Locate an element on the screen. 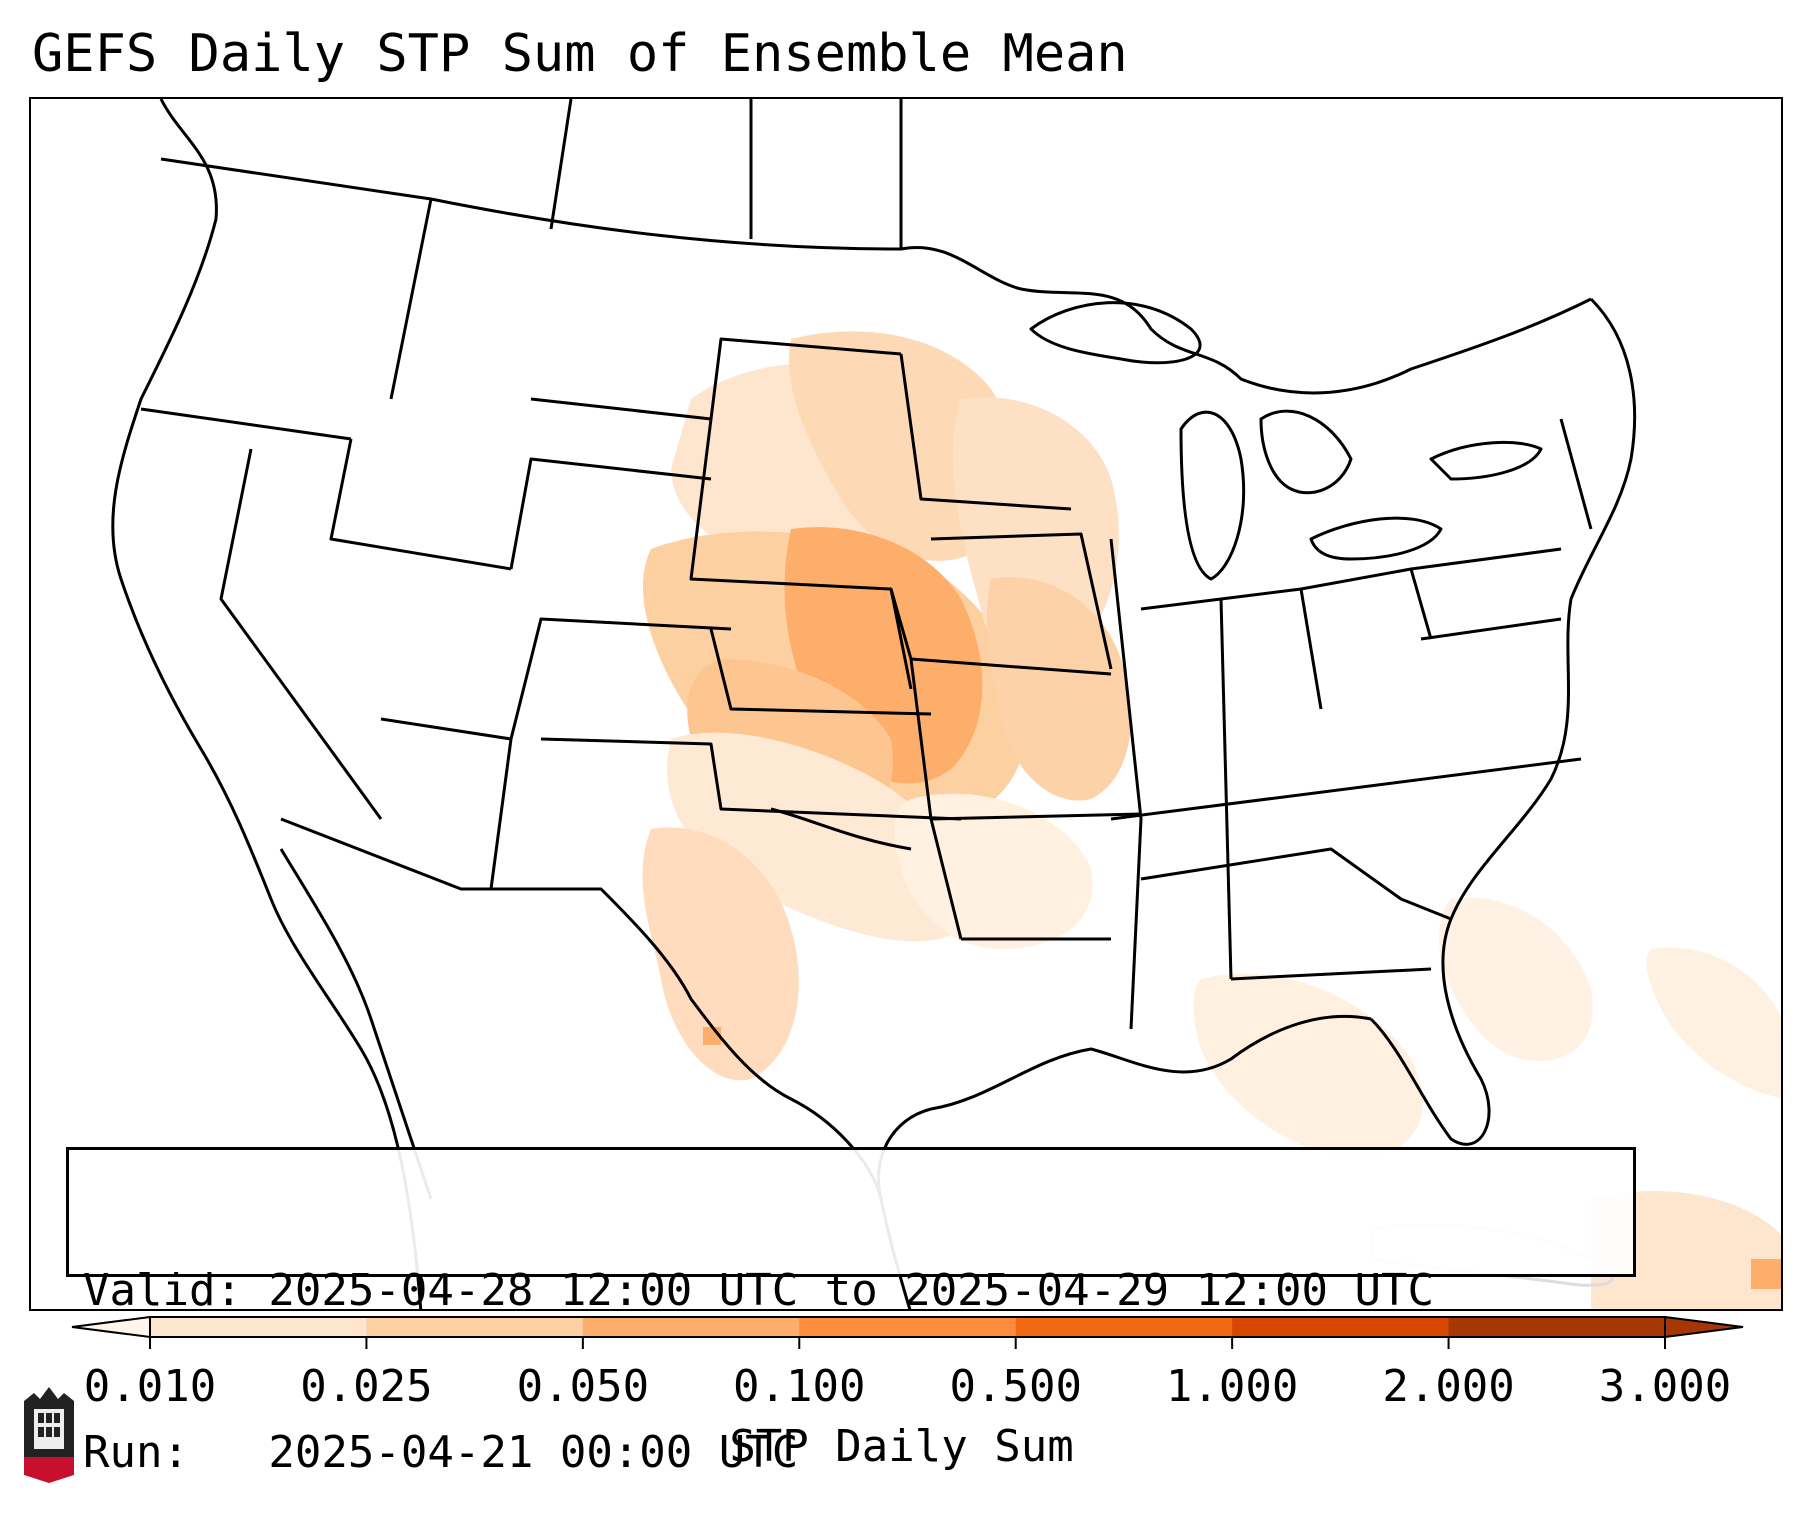 This screenshot has width=1803, height=1534. colorbar-segments is located at coordinates (907, 1327).